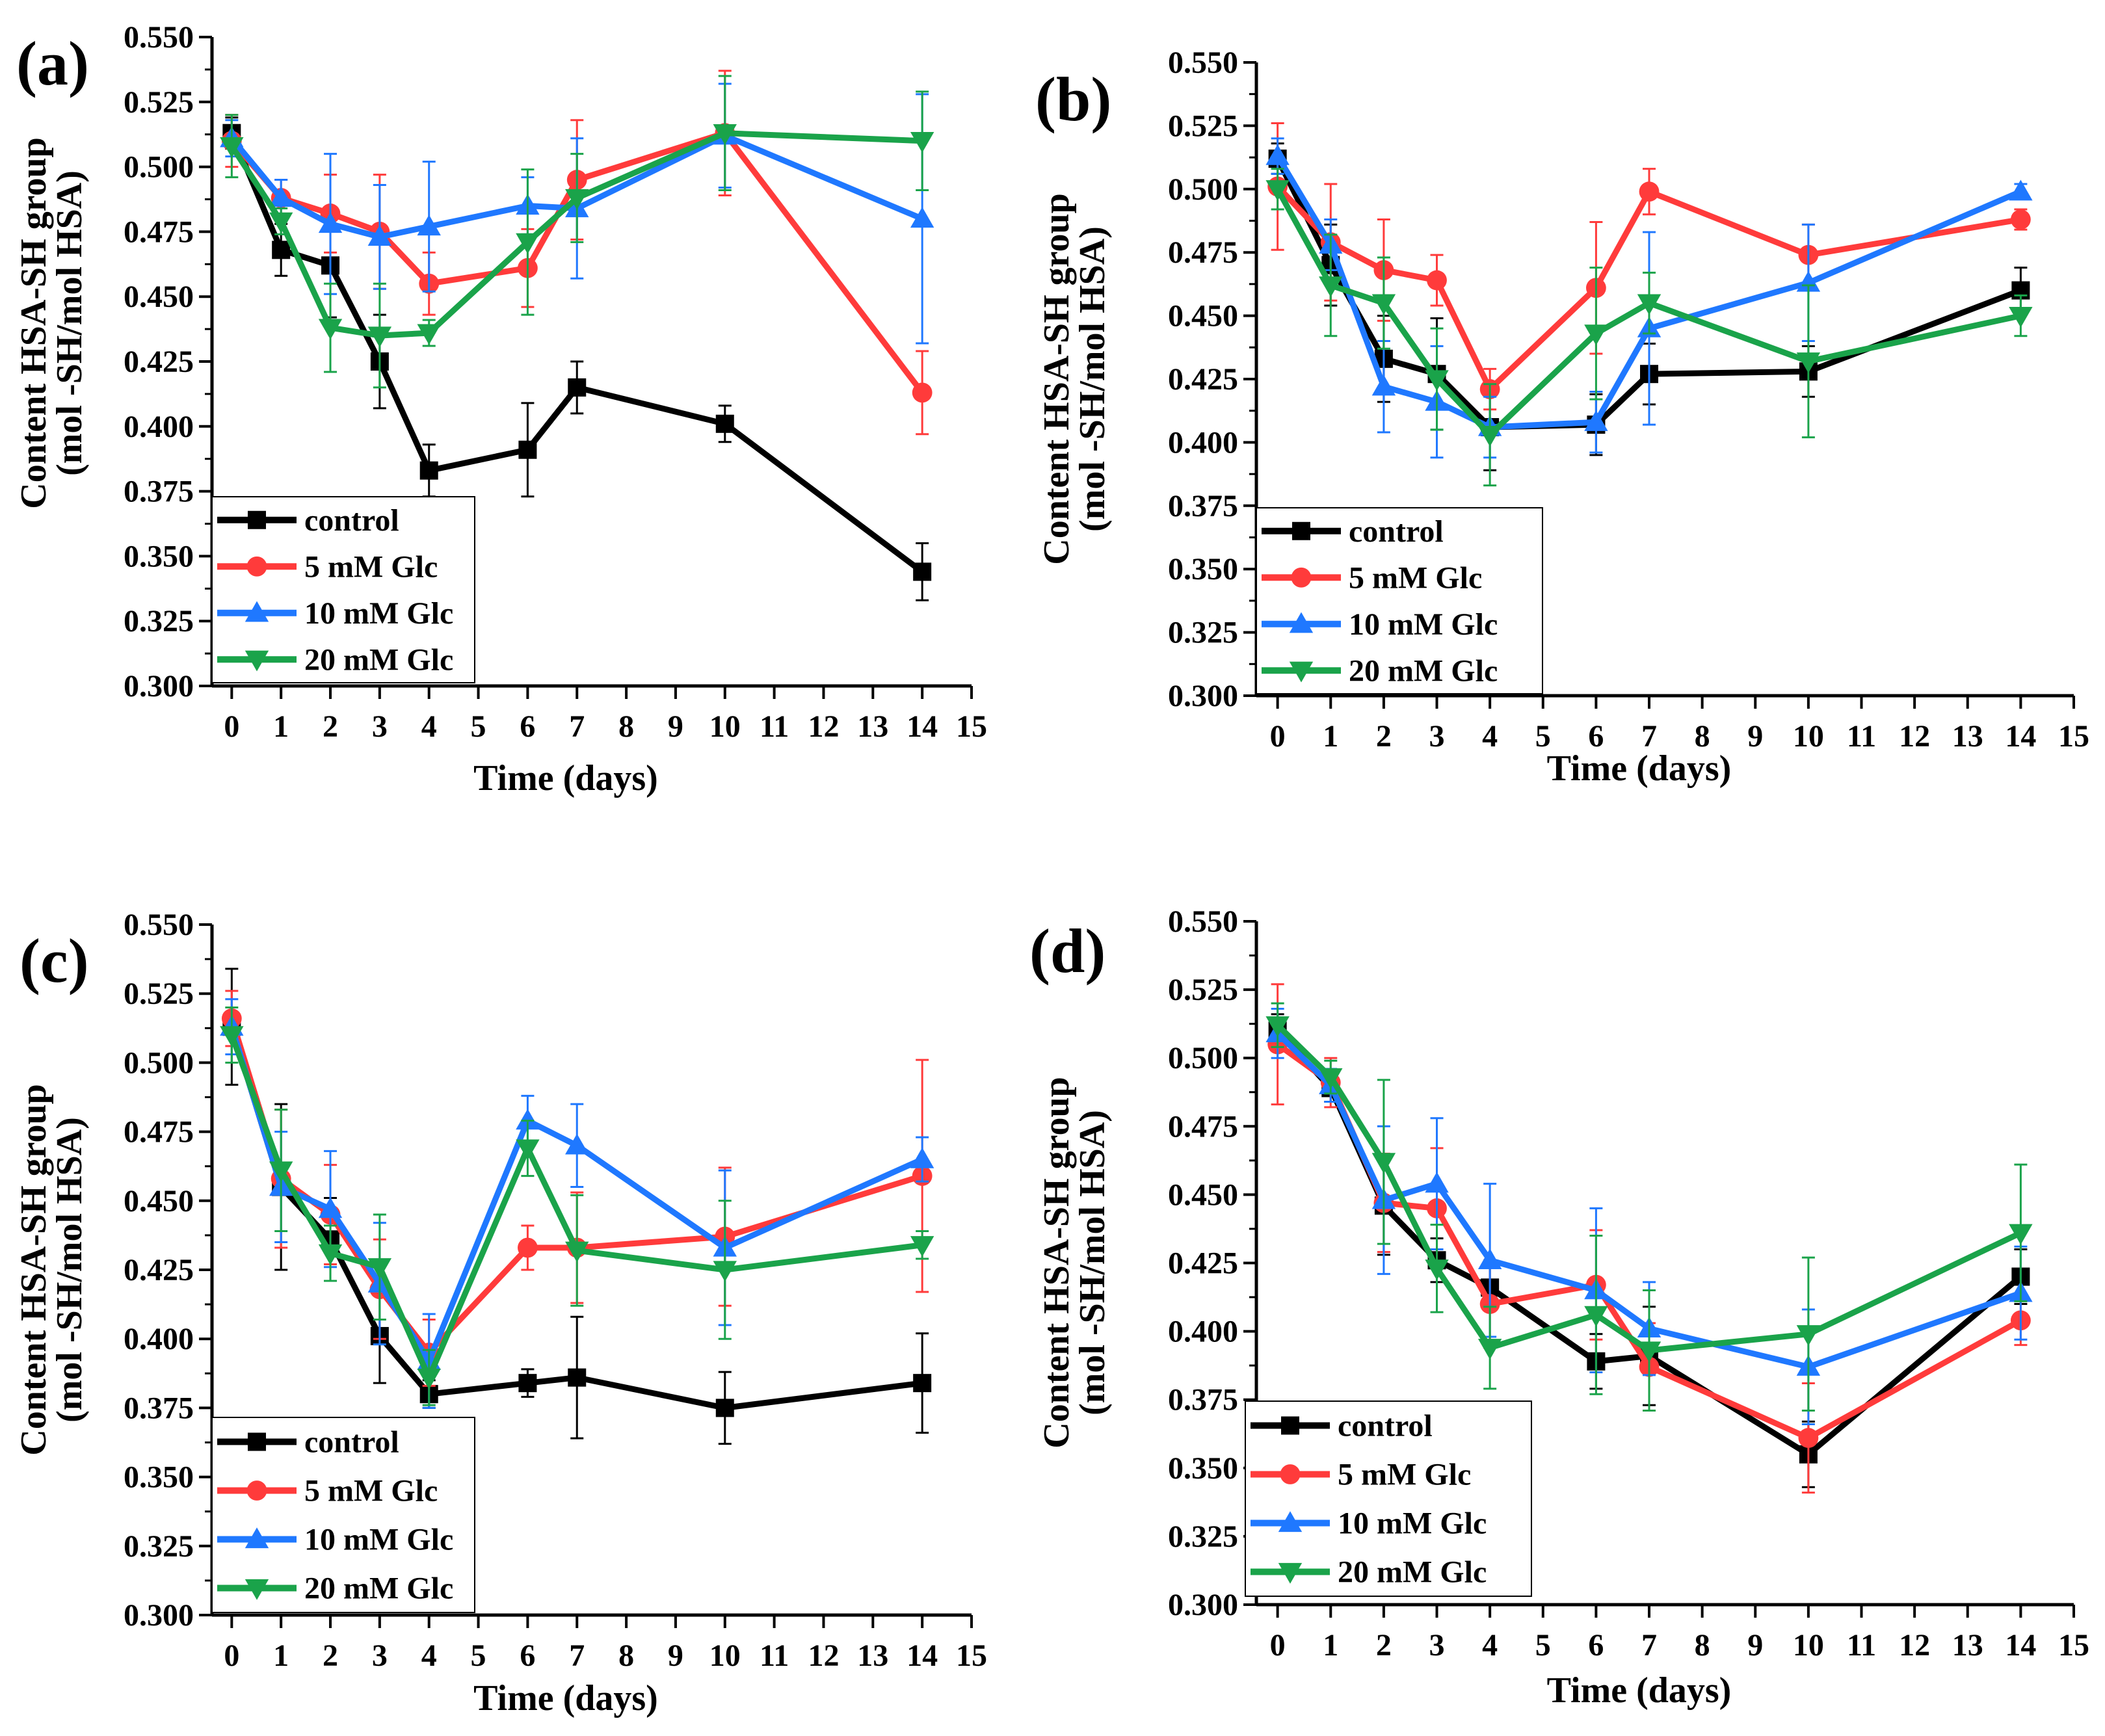 This screenshot has width=2105, height=1736. What do you see at coordinates (675, 1655) in the screenshot?
I see `x-tick-label: 9` at bounding box center [675, 1655].